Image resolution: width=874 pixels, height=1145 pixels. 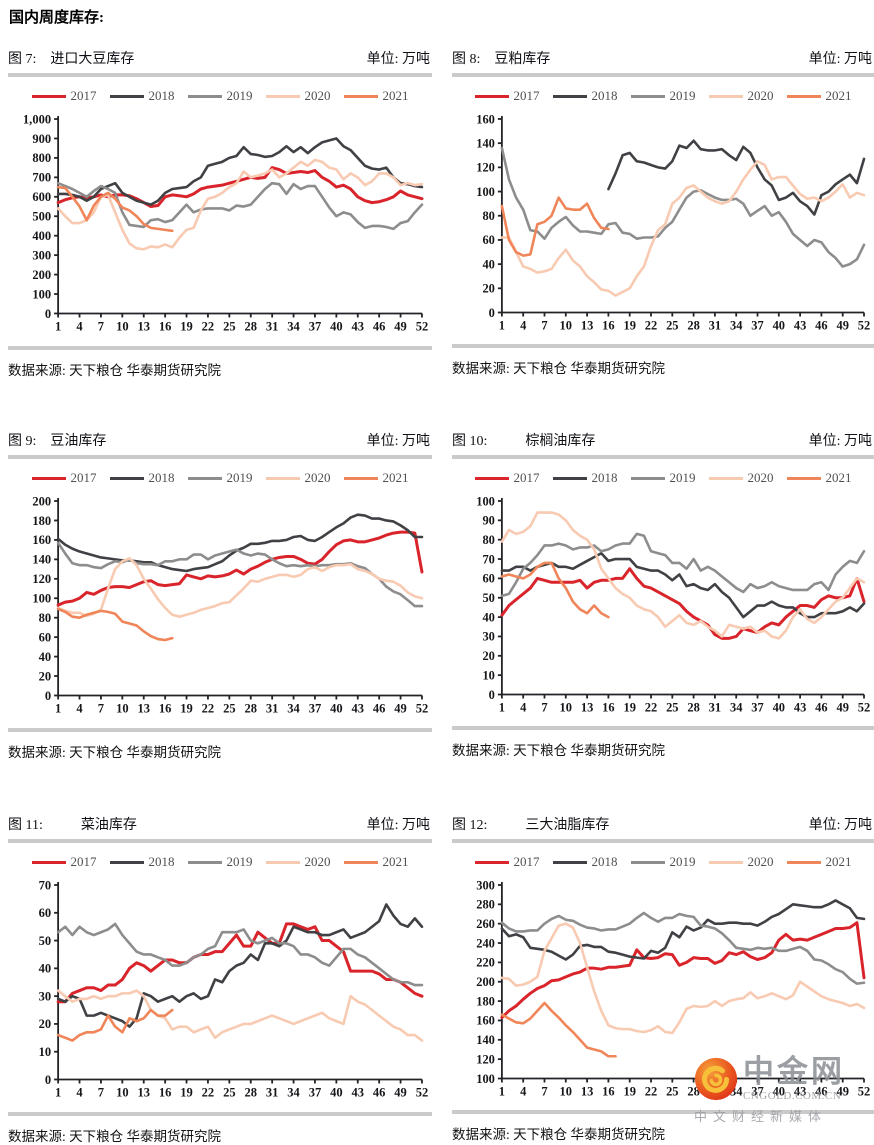 What do you see at coordinates (757, 707) in the screenshot?
I see `svg-text: 37` at bounding box center [757, 707].